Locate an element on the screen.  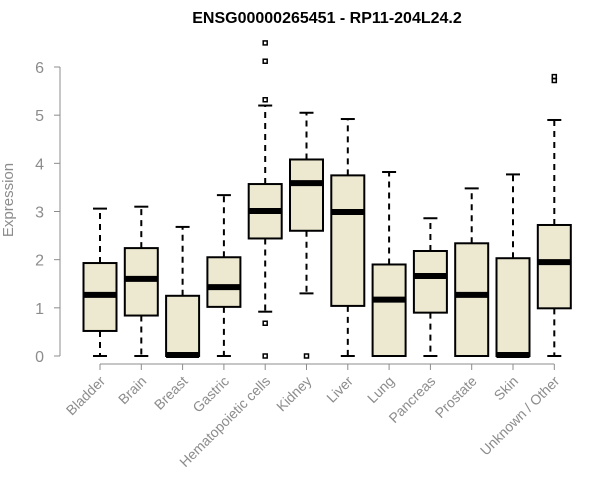
box-lung is located at coordinates (389, 264).